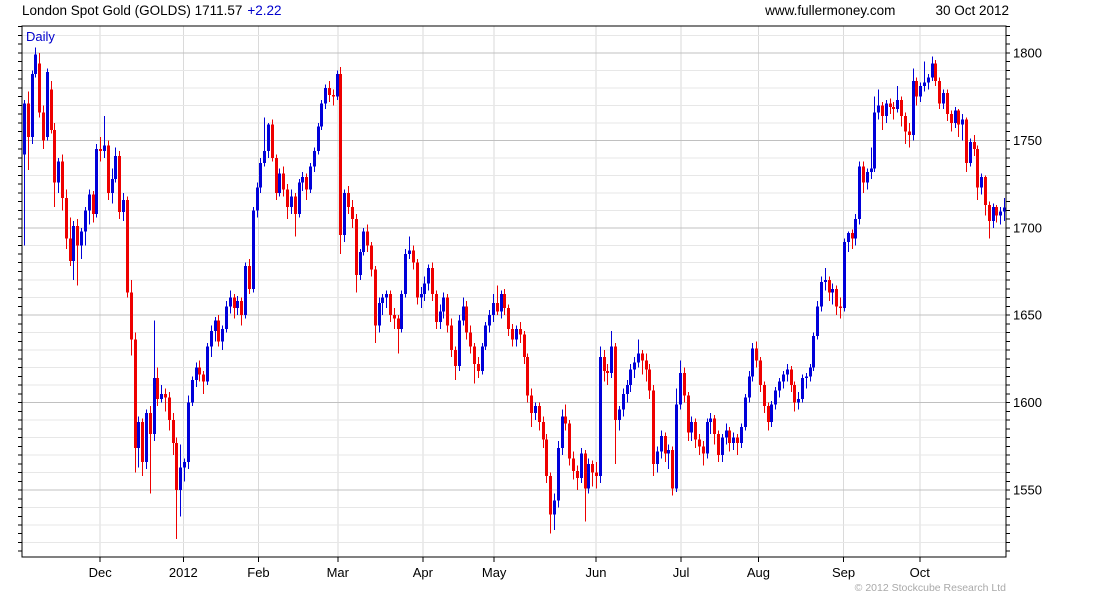  What do you see at coordinates (972, 10) in the screenshot?
I see `chart-date: 30 Oct 2012` at bounding box center [972, 10].